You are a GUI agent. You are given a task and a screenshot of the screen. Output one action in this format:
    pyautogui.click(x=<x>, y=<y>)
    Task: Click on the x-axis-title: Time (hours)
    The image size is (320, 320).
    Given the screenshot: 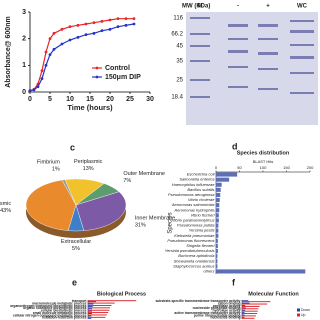 What is the action you would take?
    pyautogui.click(x=90, y=107)
    